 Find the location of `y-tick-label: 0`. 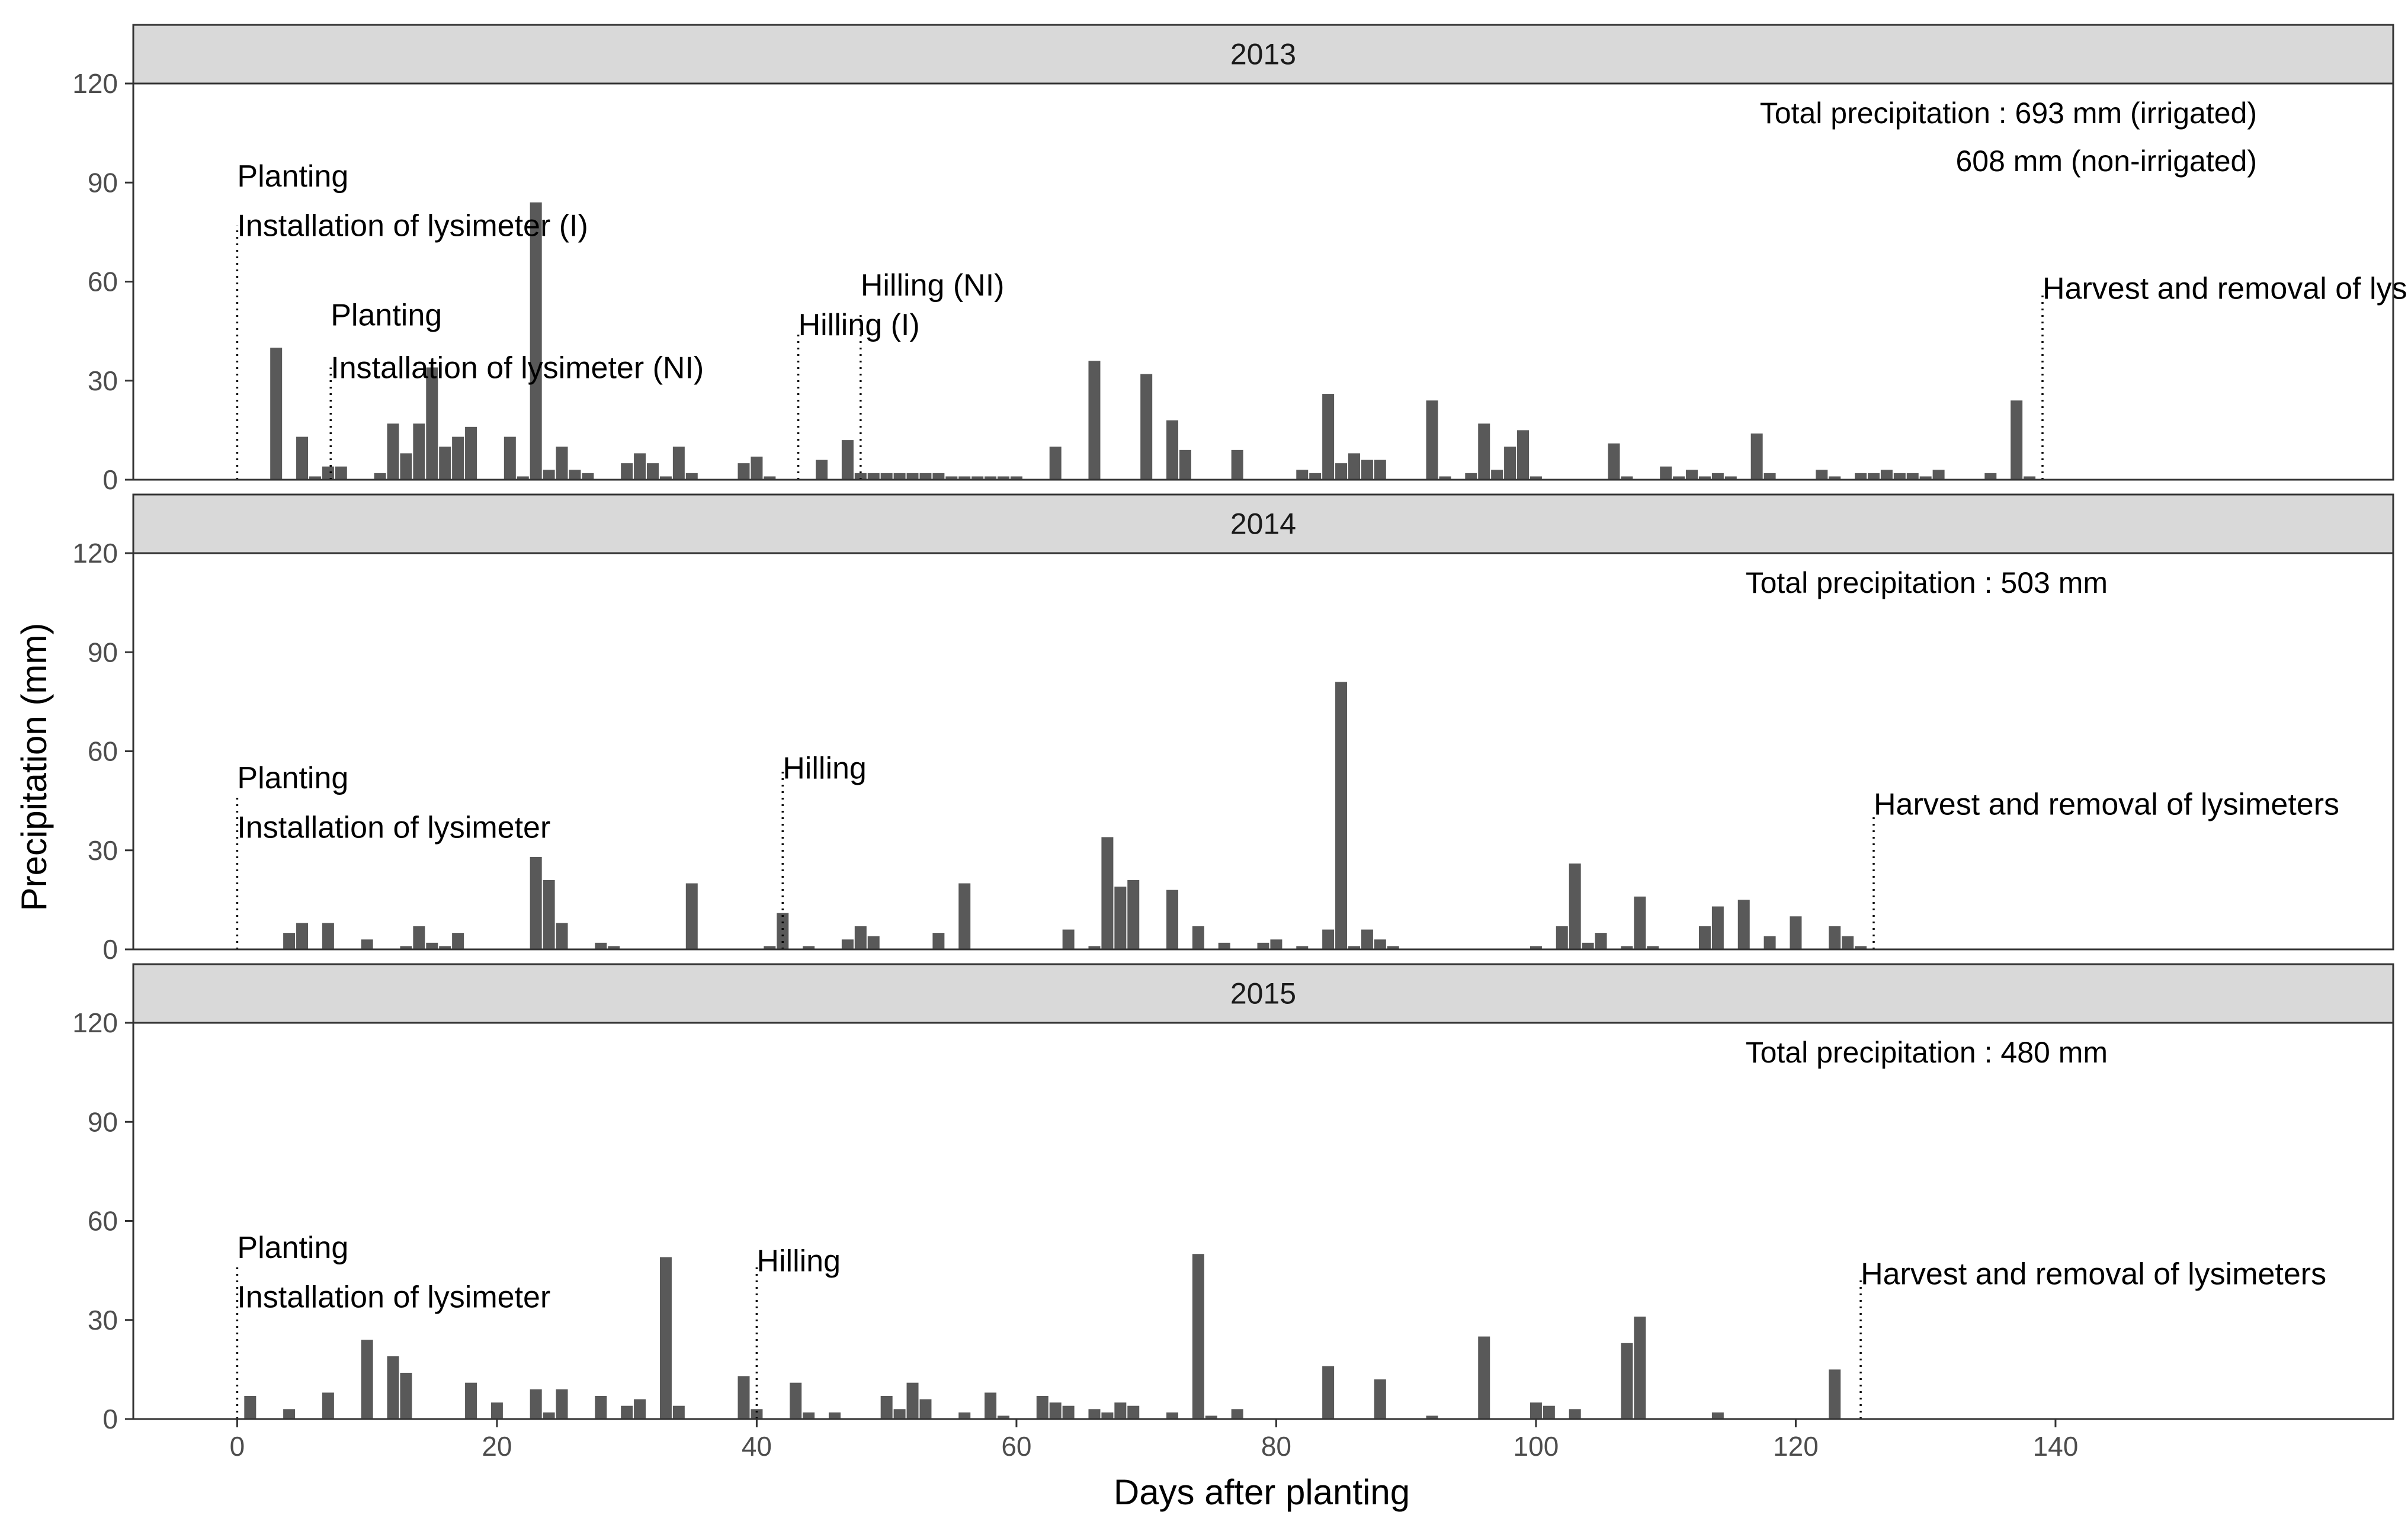

y-tick-label: 0 is located at coordinates (110, 949).